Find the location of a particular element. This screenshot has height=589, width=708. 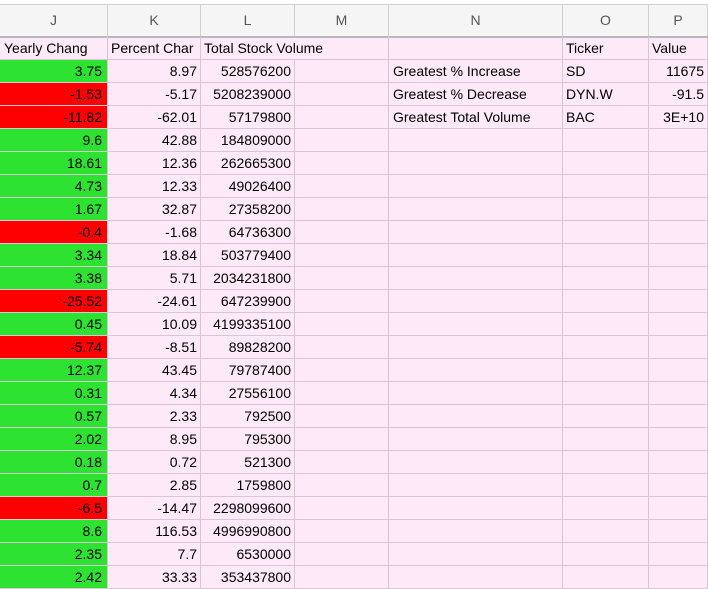

percent-change-cell: 42.88 is located at coordinates (154, 140).